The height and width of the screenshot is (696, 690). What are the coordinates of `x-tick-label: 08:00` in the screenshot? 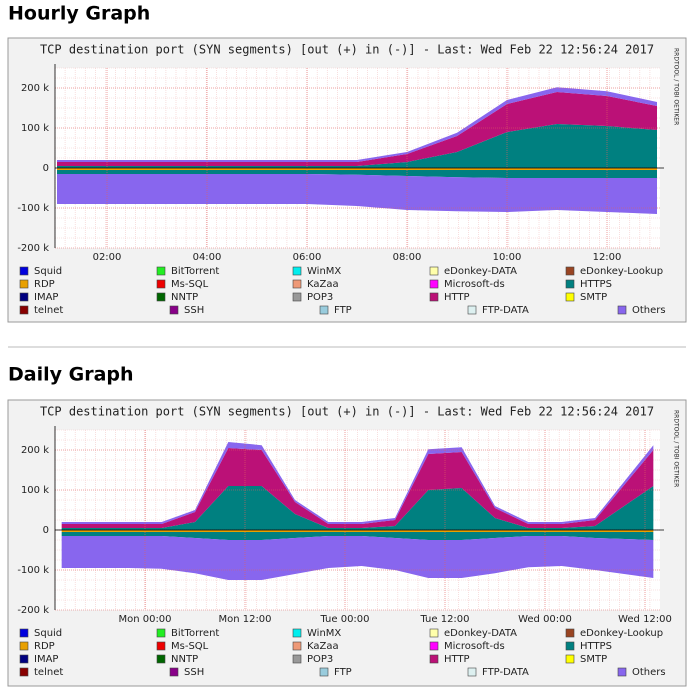 It's located at (407, 257).